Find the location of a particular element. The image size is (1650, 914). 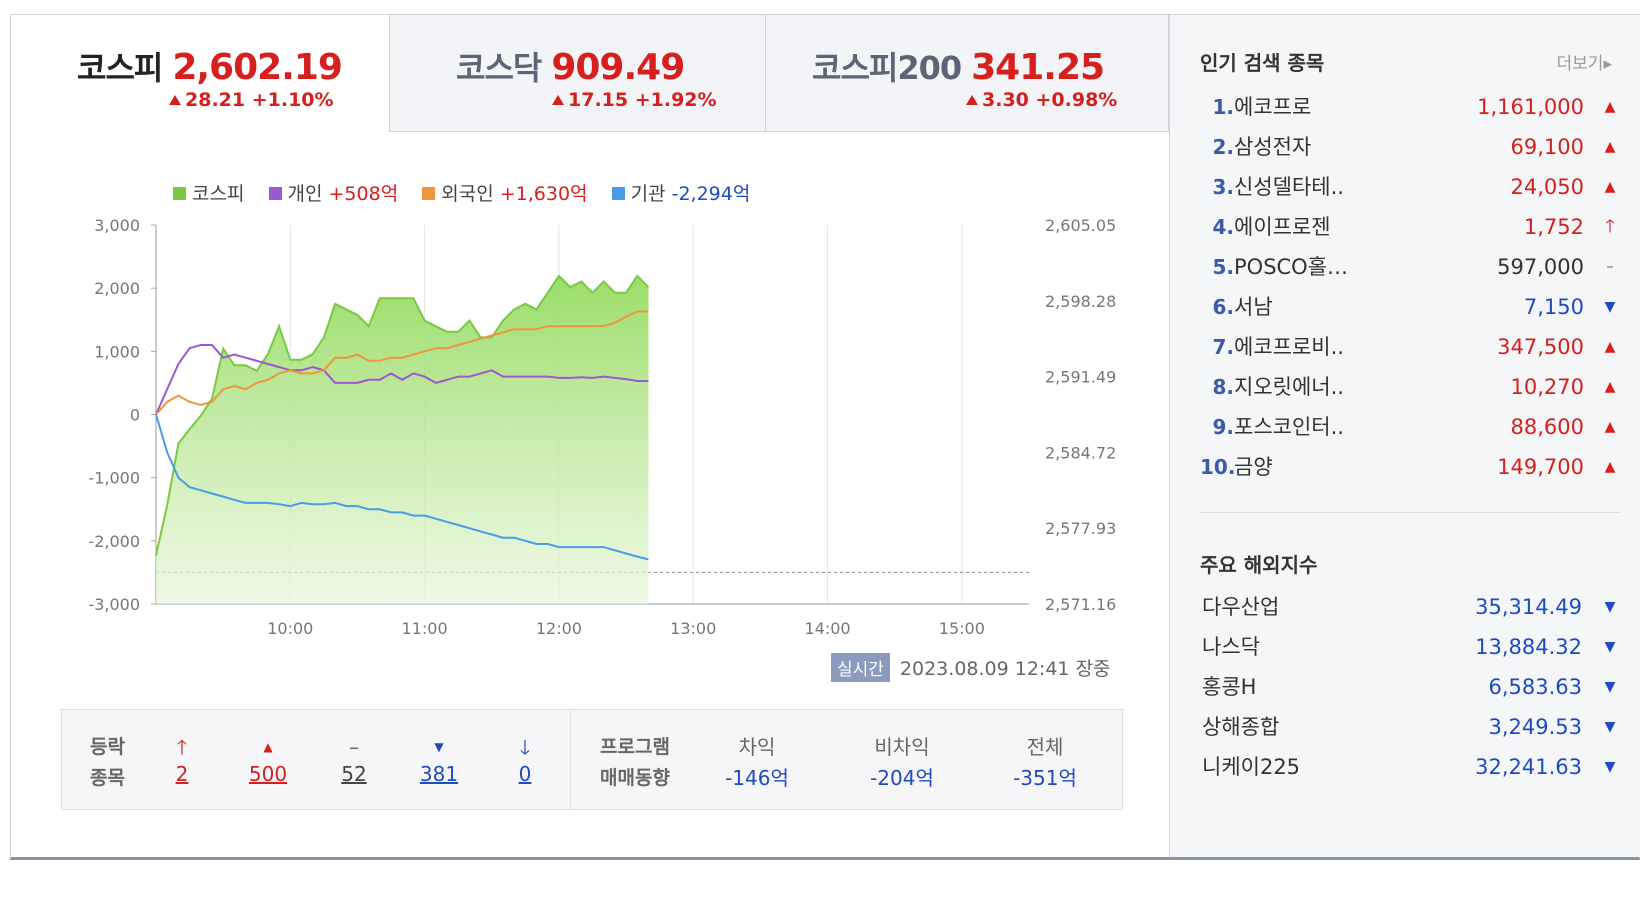

legend-institution: 기관 -2,294억 is located at coordinates (680, 192).